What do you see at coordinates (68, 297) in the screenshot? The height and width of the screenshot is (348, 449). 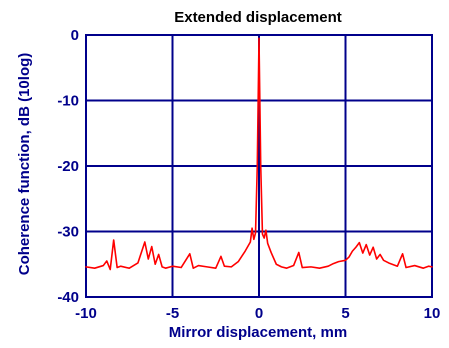 I see `y-tick-label: -40` at bounding box center [68, 297].